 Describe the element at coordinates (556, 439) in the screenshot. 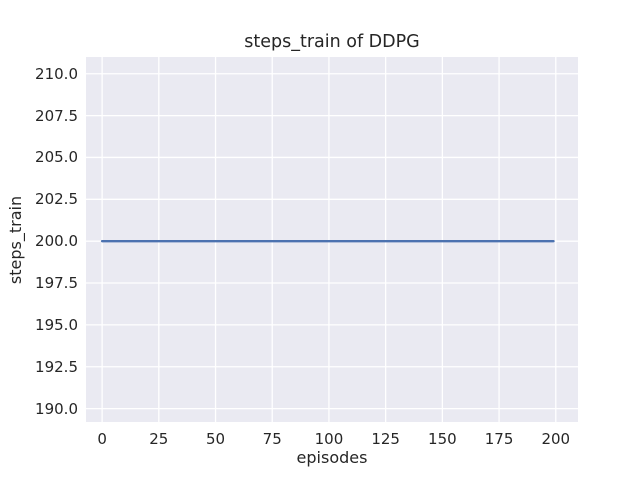

I see `x-tick-label: 200` at that location.